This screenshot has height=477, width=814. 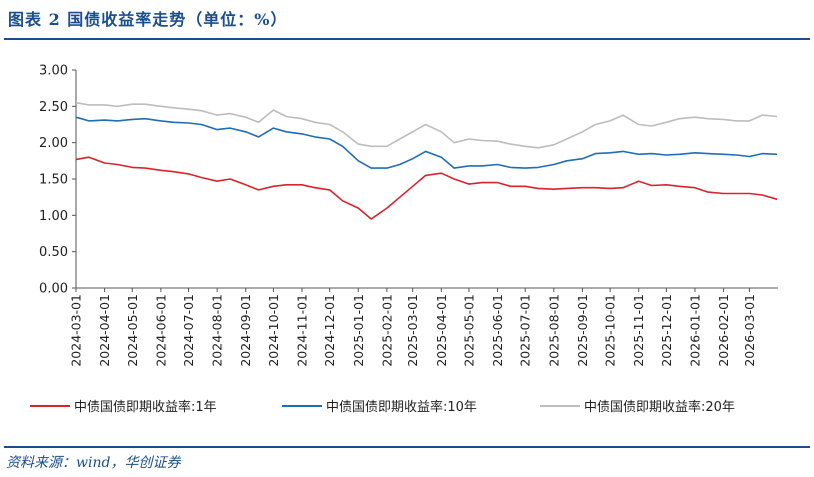 I want to click on x-tick-label: 2024-07-01, so click(x=188, y=330).